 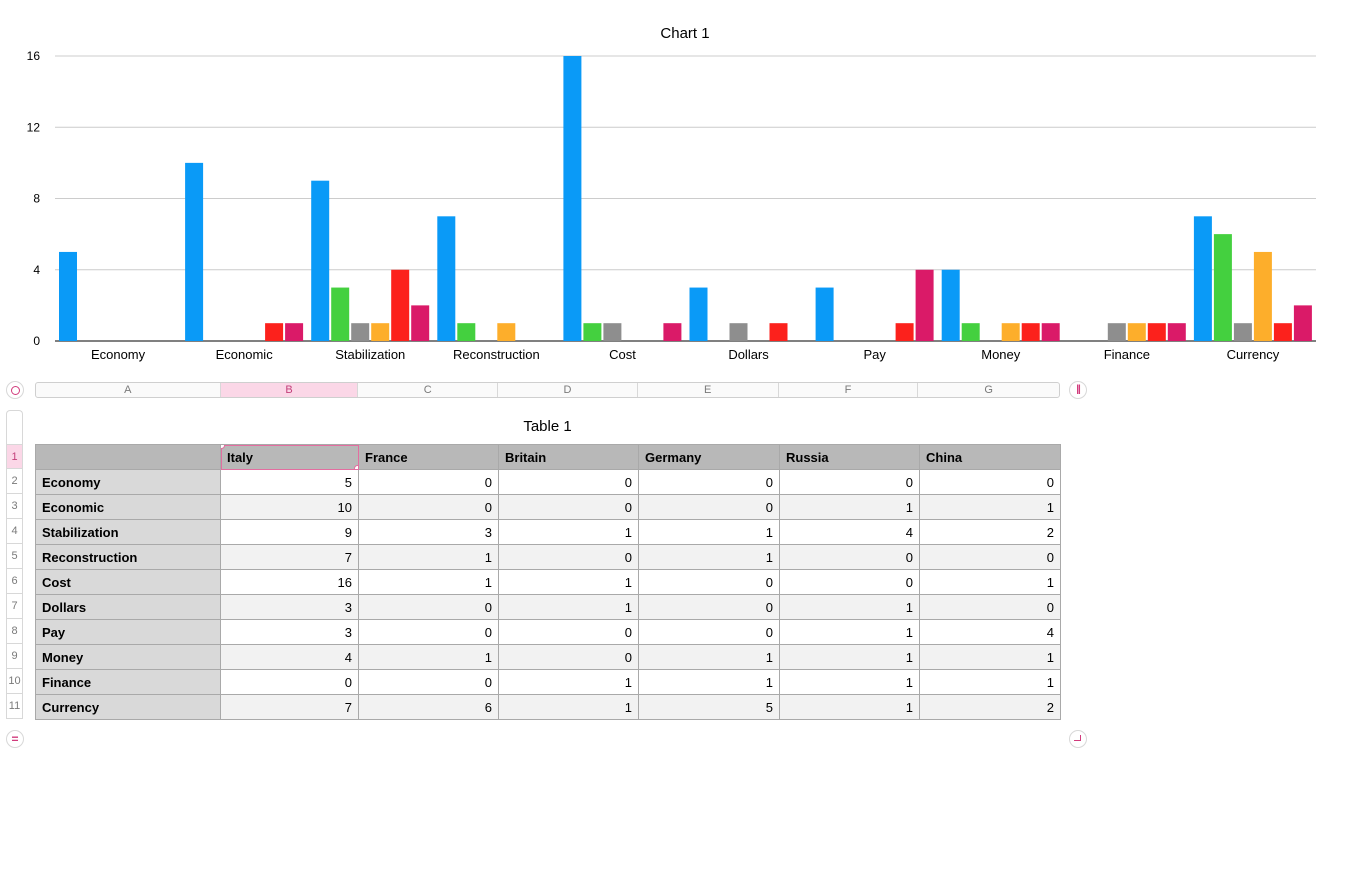 I want to click on column-letter-d: D, so click(x=568, y=390).